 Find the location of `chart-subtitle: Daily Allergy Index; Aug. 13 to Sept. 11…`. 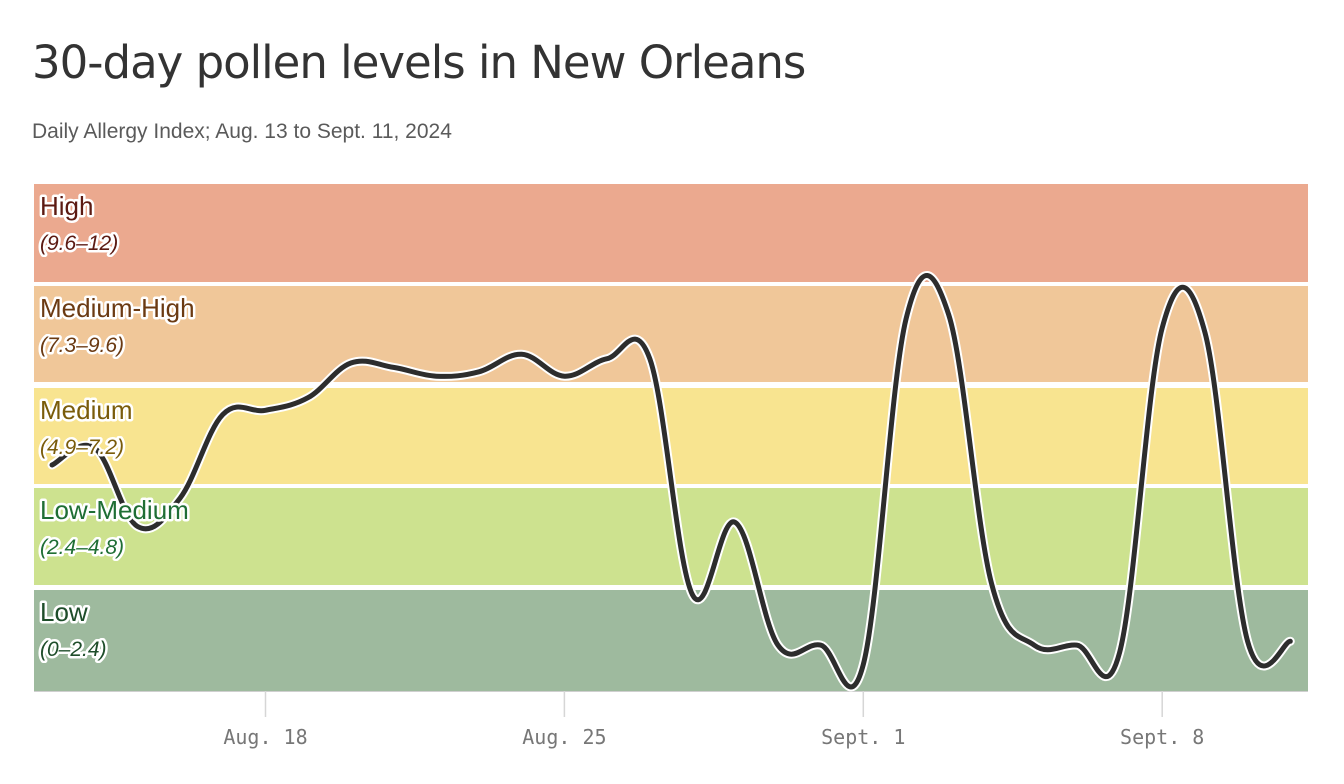

chart-subtitle: Daily Allergy Index; Aug. 13 to Sept. 11… is located at coordinates (242, 131).